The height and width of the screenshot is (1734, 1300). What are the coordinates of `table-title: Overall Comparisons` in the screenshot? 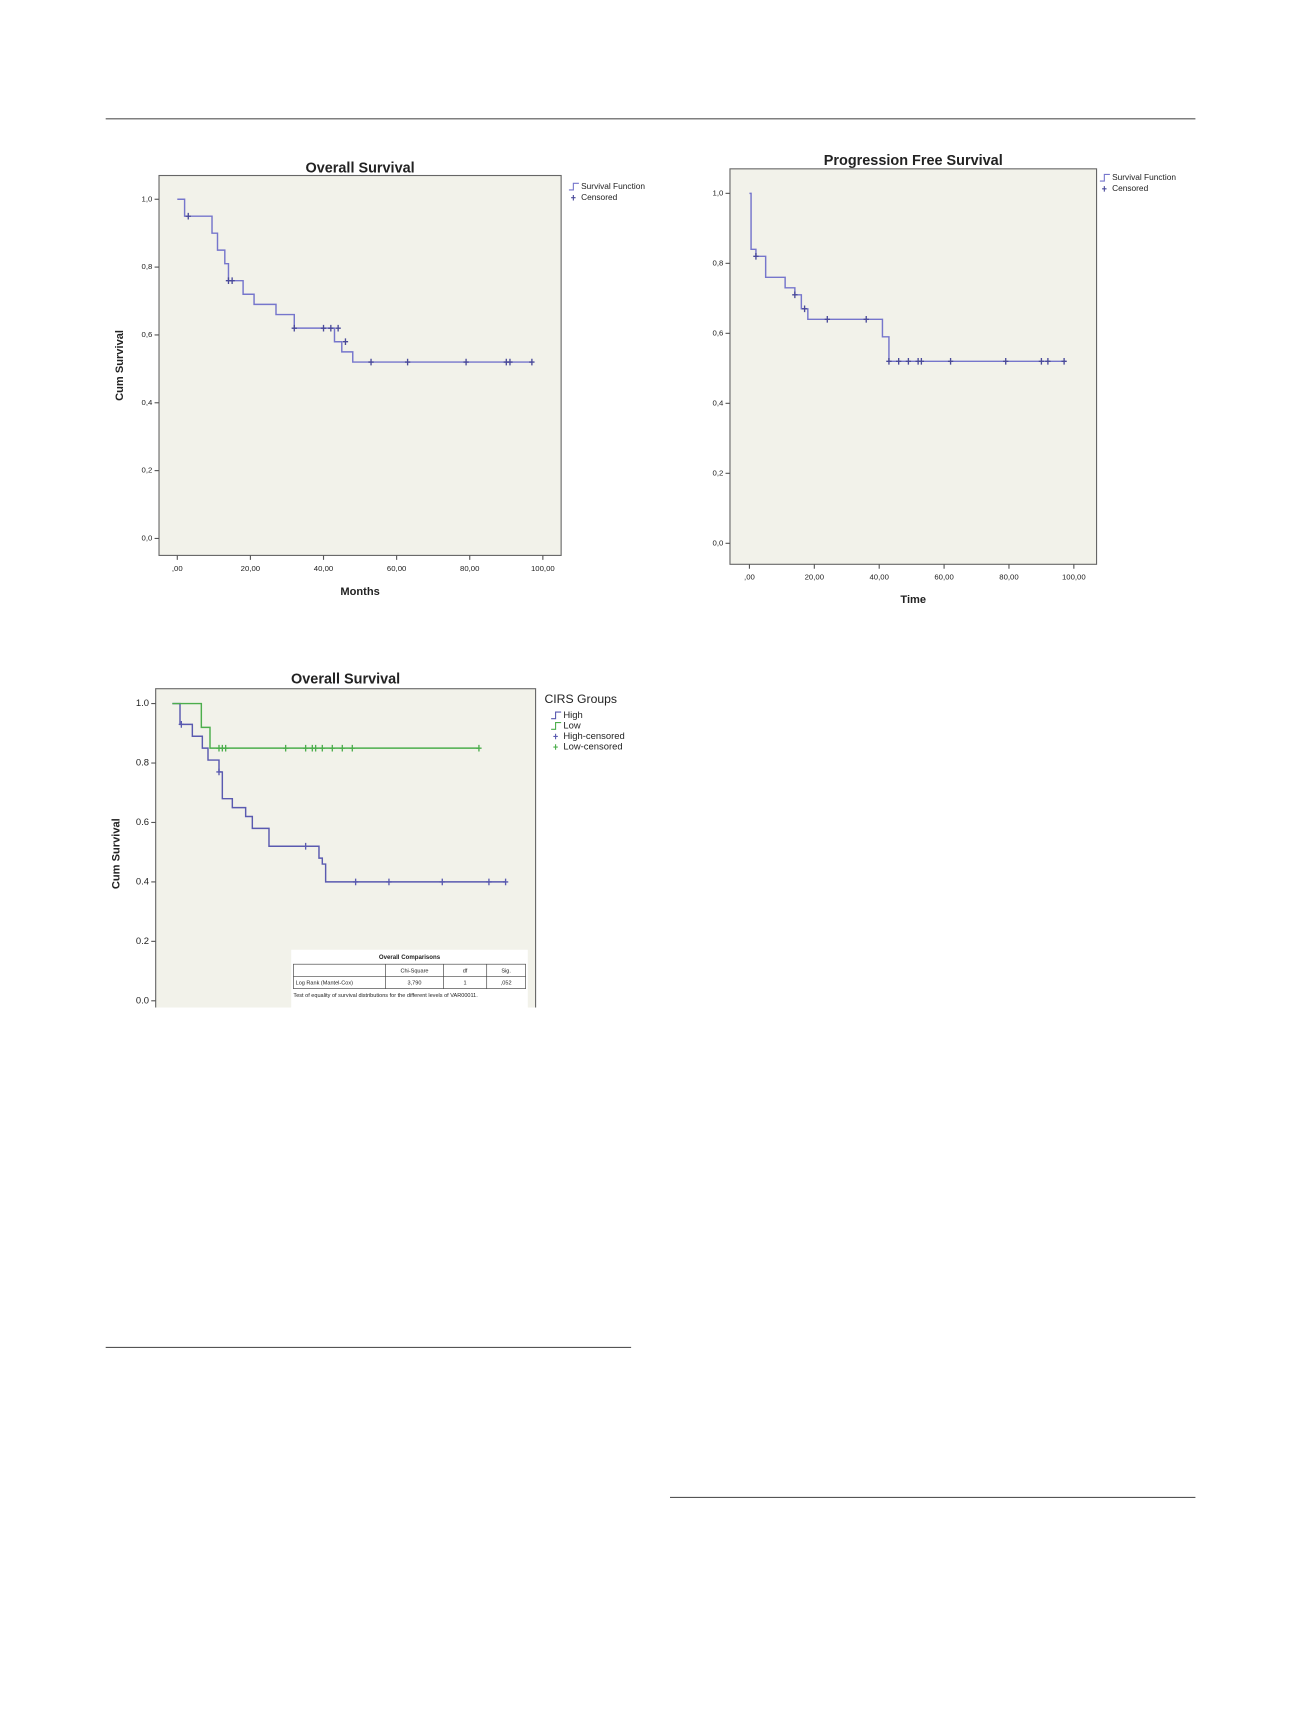 It's located at (410, 957).